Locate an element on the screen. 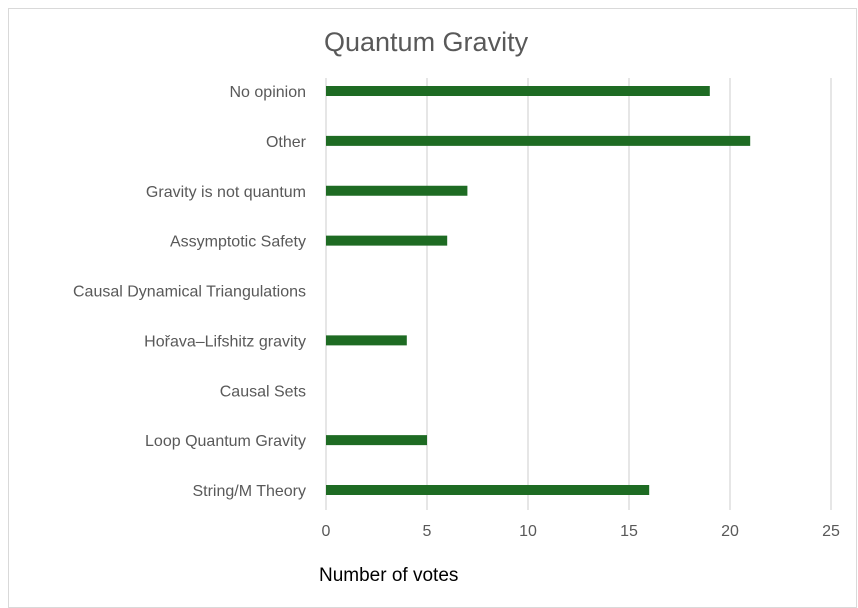  x-tick-label: 0 is located at coordinates (326, 531).